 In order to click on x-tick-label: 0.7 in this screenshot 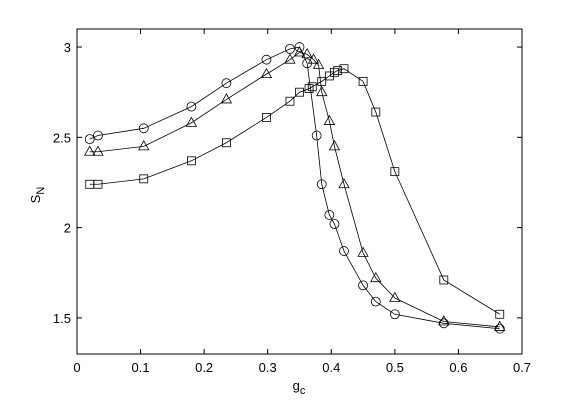, I will do `click(522, 367)`.